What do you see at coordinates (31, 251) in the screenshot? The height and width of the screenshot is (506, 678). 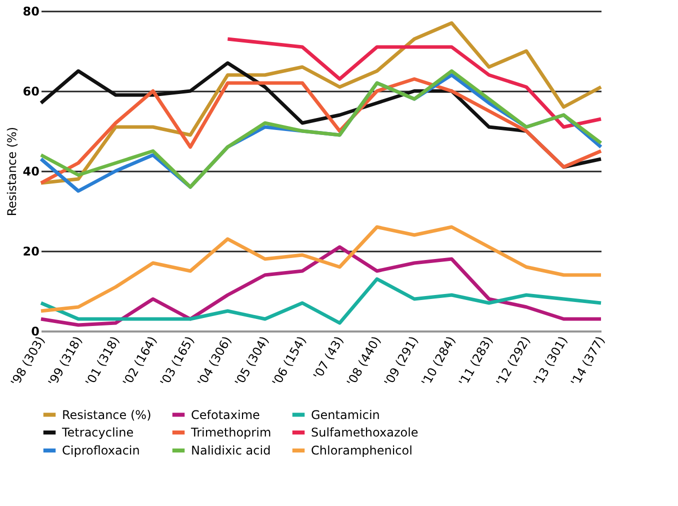 I see `y-tick-label: 20` at bounding box center [31, 251].